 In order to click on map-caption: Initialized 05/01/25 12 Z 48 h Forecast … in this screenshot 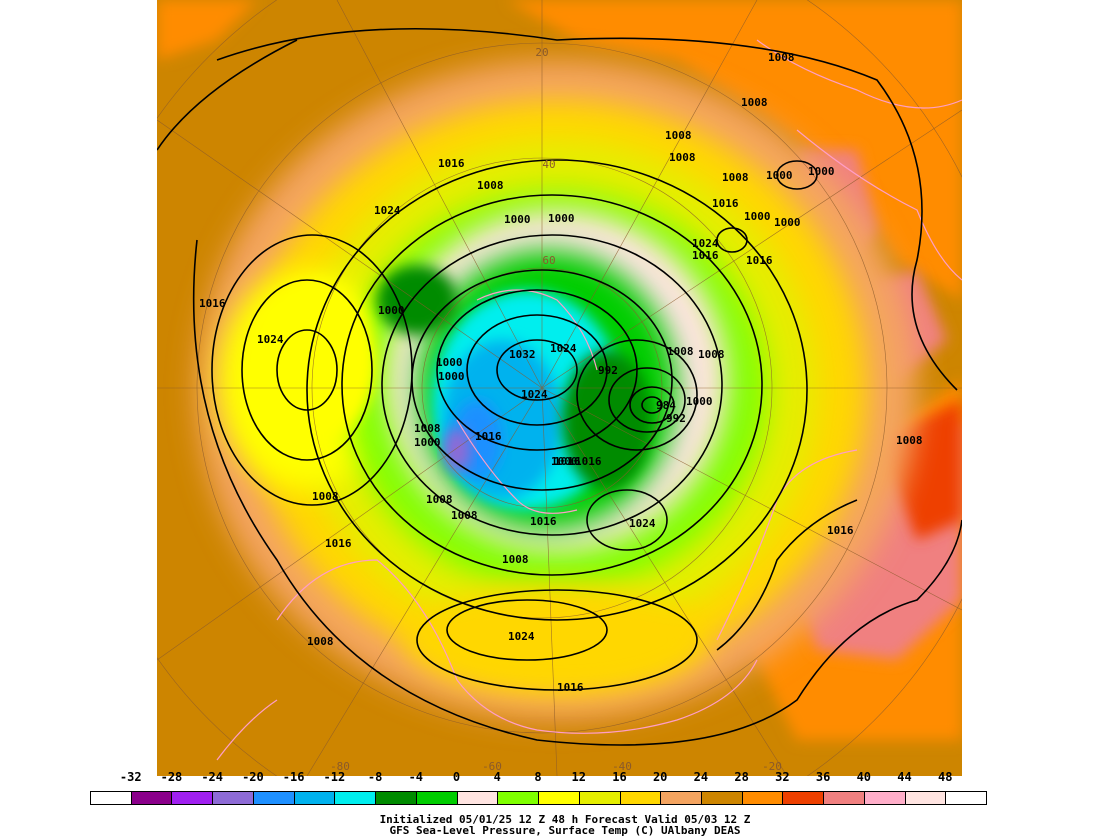, I will do `click(560, 825)`.